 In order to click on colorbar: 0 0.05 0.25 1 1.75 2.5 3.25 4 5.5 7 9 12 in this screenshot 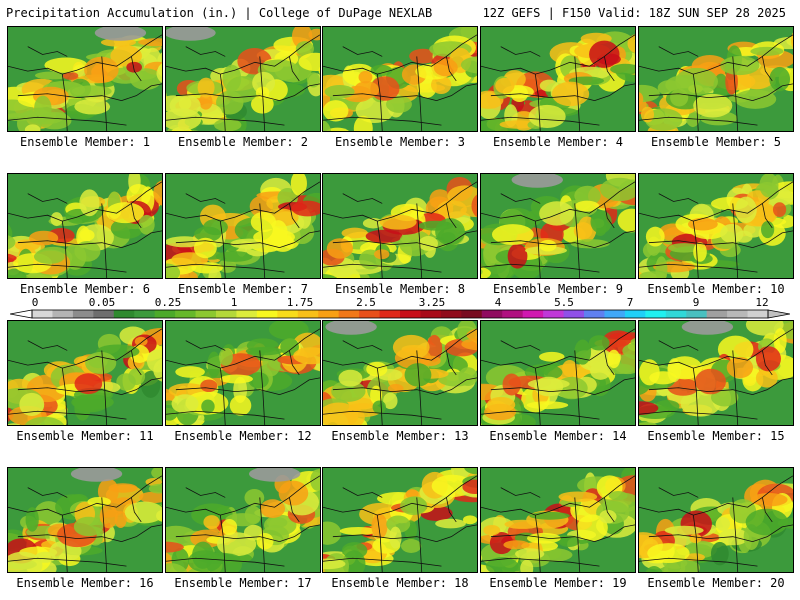, I will do `click(400, 309)`.